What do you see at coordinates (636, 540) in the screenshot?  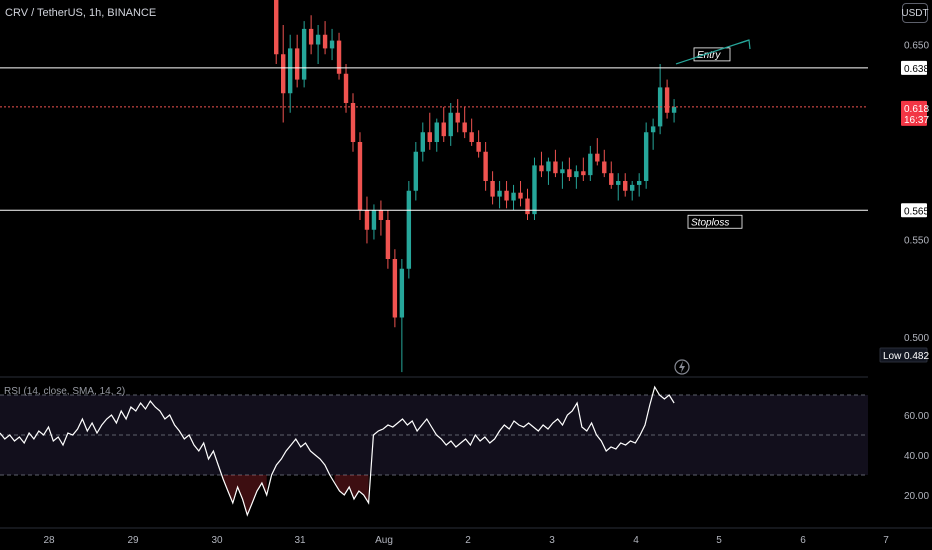 I see `time-tick: 4` at bounding box center [636, 540].